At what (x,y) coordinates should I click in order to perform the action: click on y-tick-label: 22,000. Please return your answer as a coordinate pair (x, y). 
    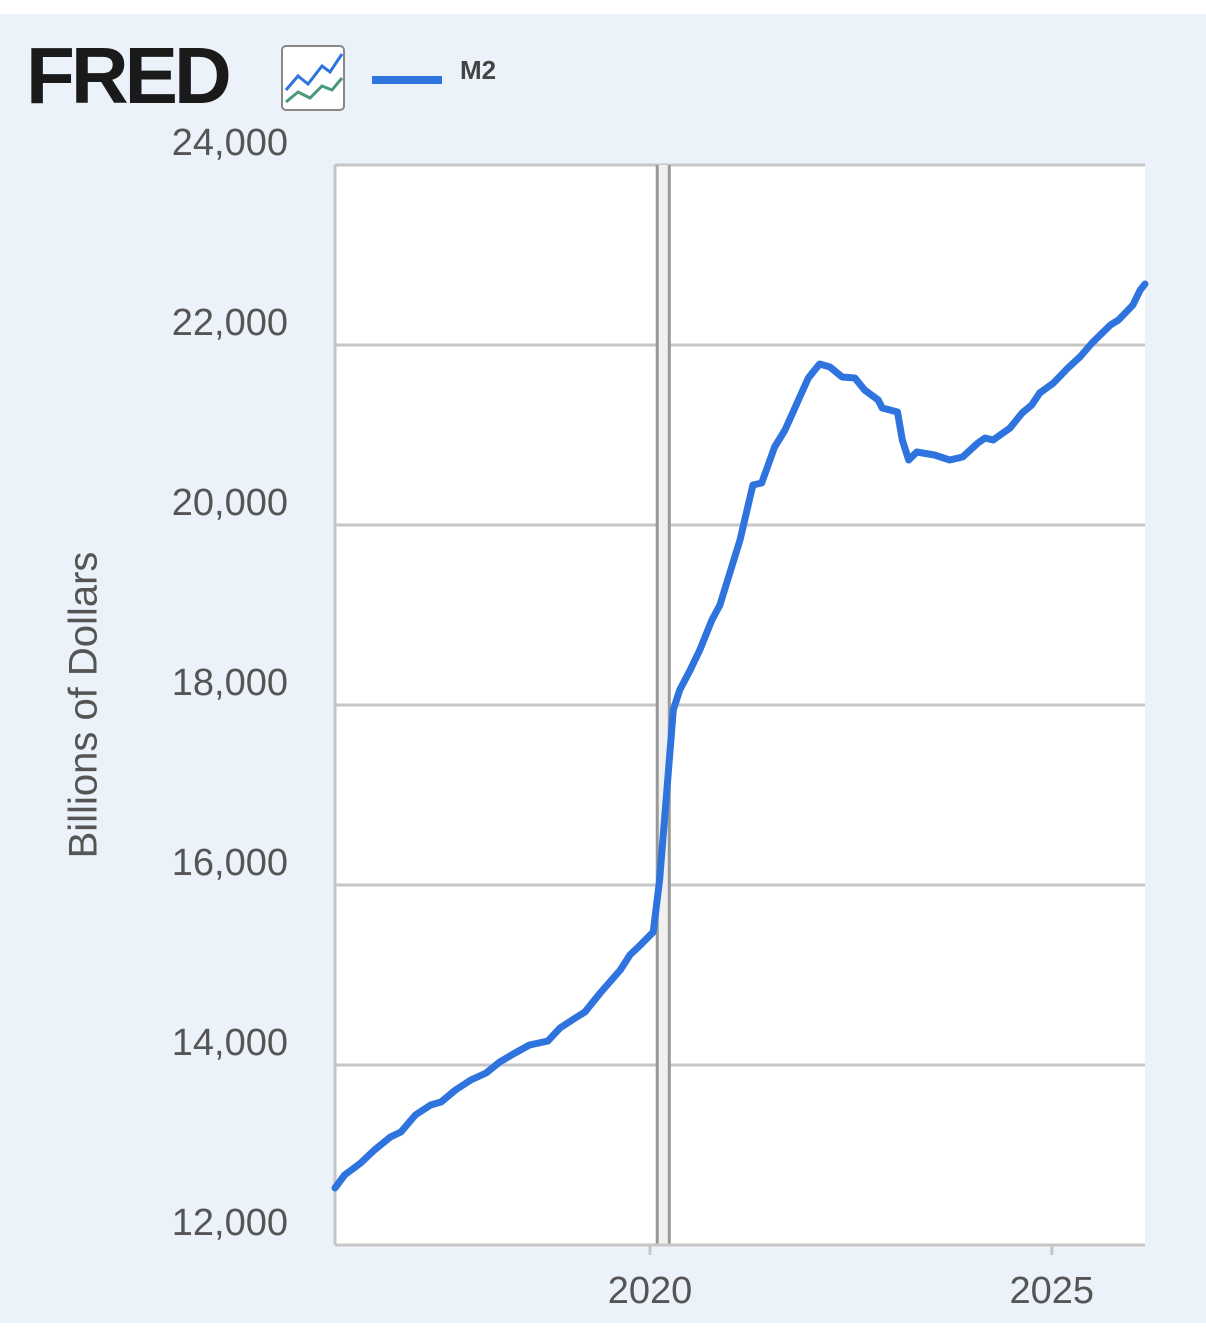
    Looking at the image, I should click on (230, 323).